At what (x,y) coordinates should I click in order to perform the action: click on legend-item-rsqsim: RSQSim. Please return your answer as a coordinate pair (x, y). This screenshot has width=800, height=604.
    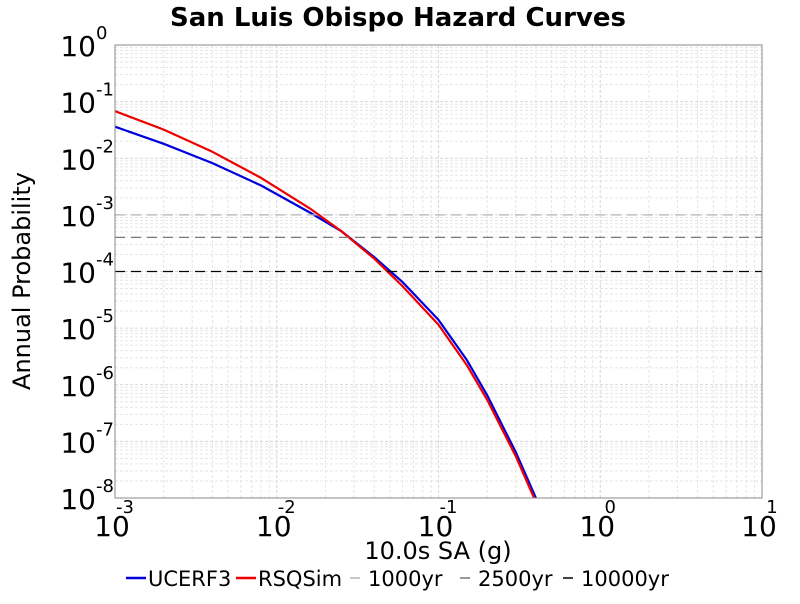
    Looking at the image, I should click on (289, 579).